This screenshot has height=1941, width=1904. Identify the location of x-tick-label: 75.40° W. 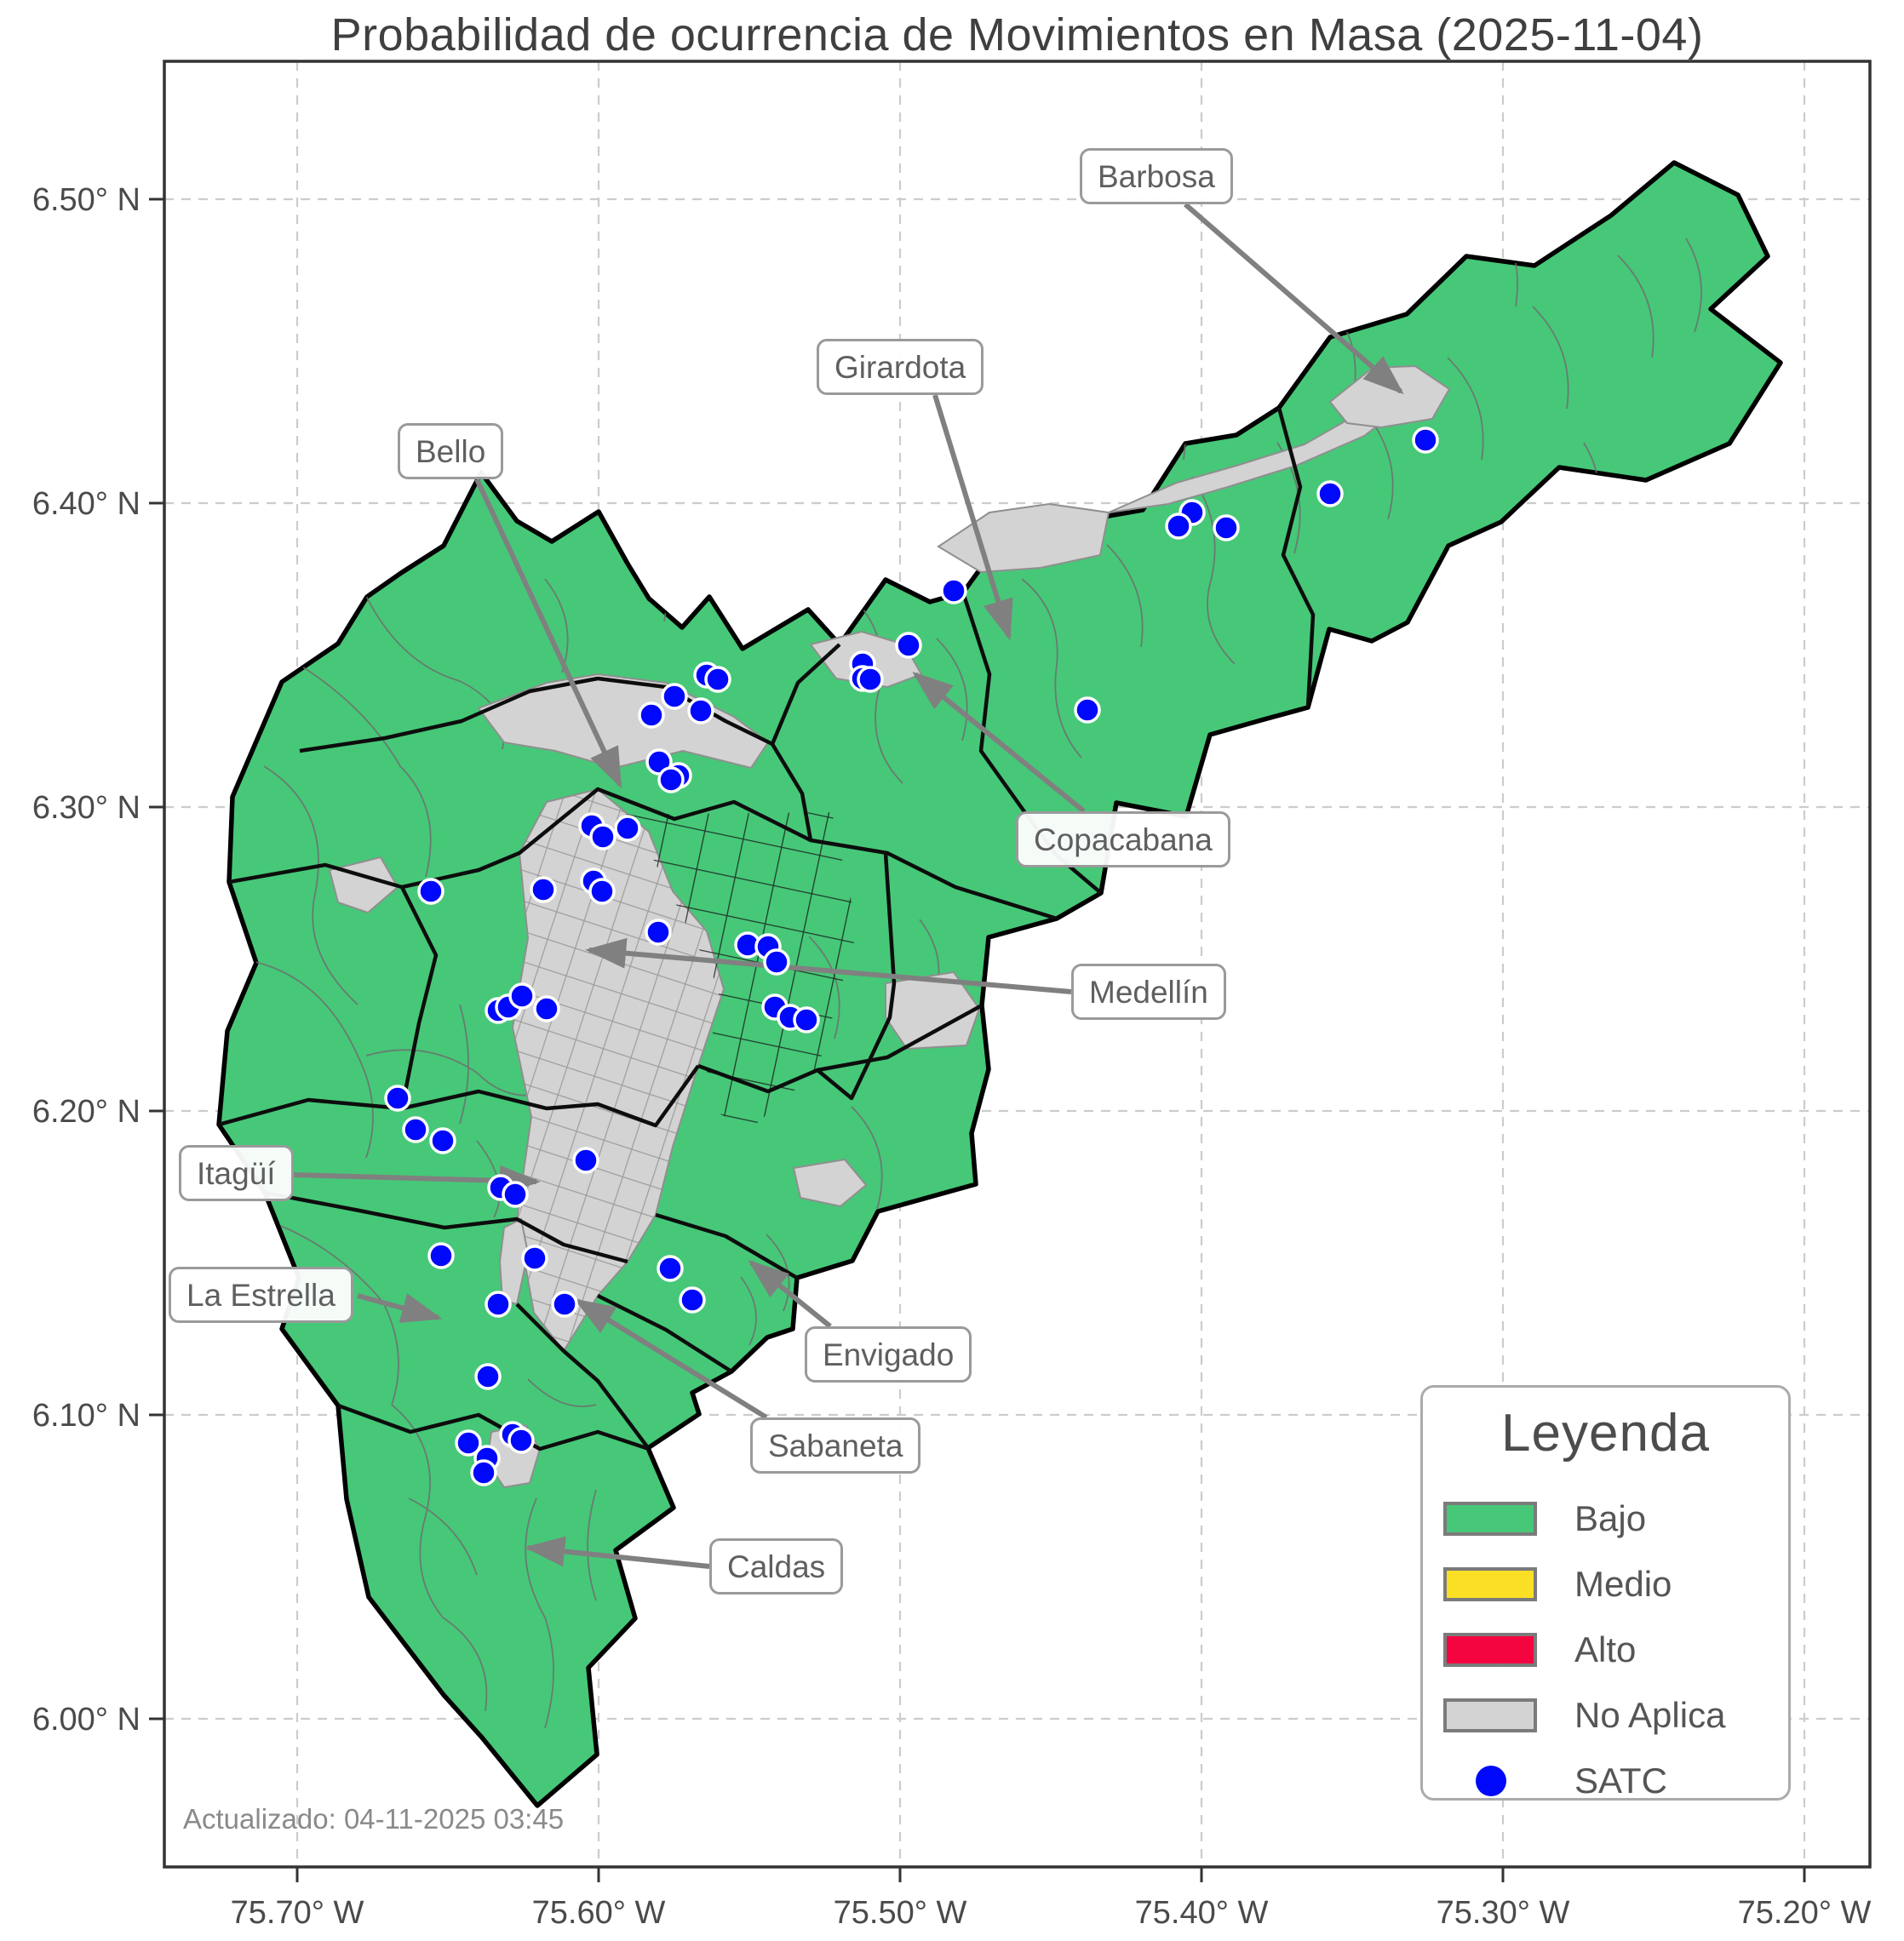
(1202, 1913).